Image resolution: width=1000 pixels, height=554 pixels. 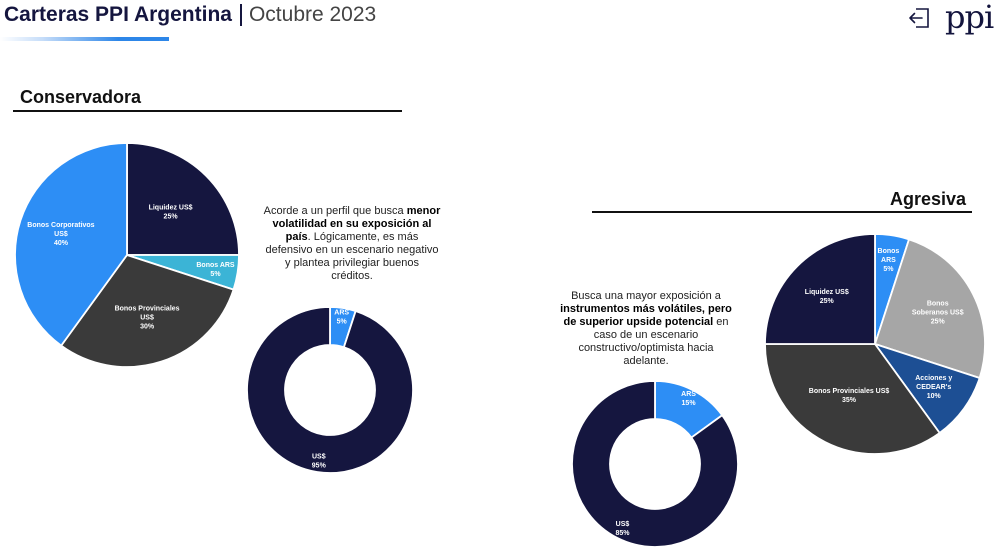 What do you see at coordinates (622, 529) in the screenshot?
I see `agresiva-donut-label-1: US$ 85%` at bounding box center [622, 529].